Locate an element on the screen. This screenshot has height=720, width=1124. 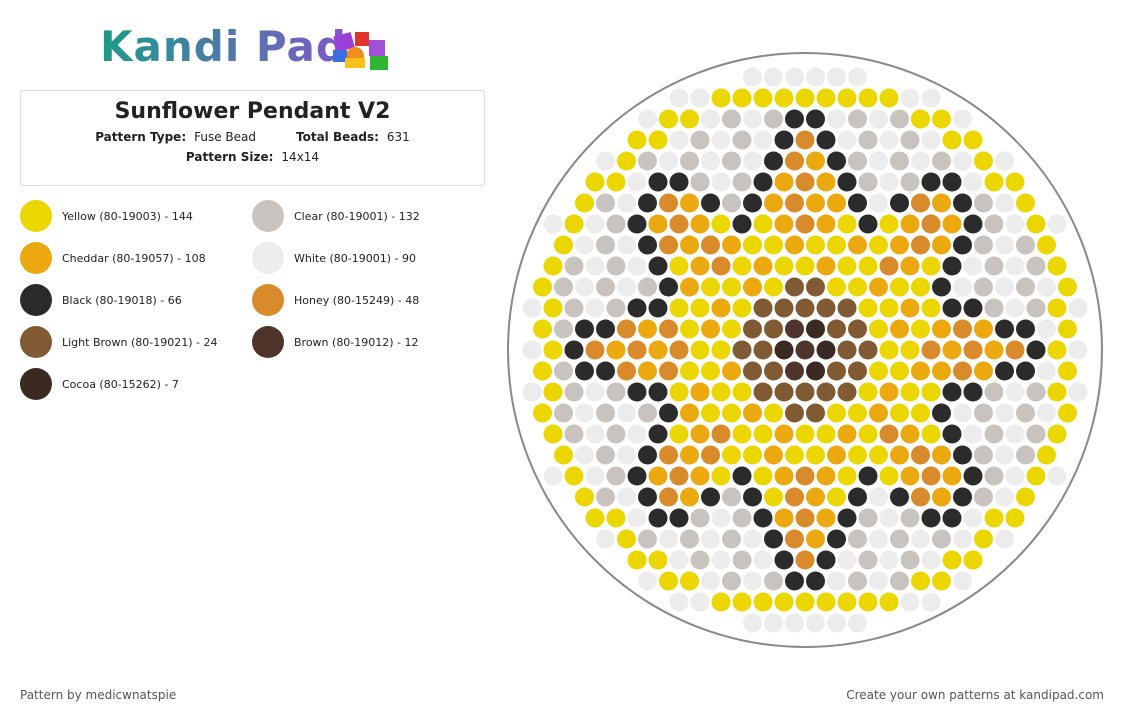
logo: Kandi Pad is located at coordinates (223, 46).